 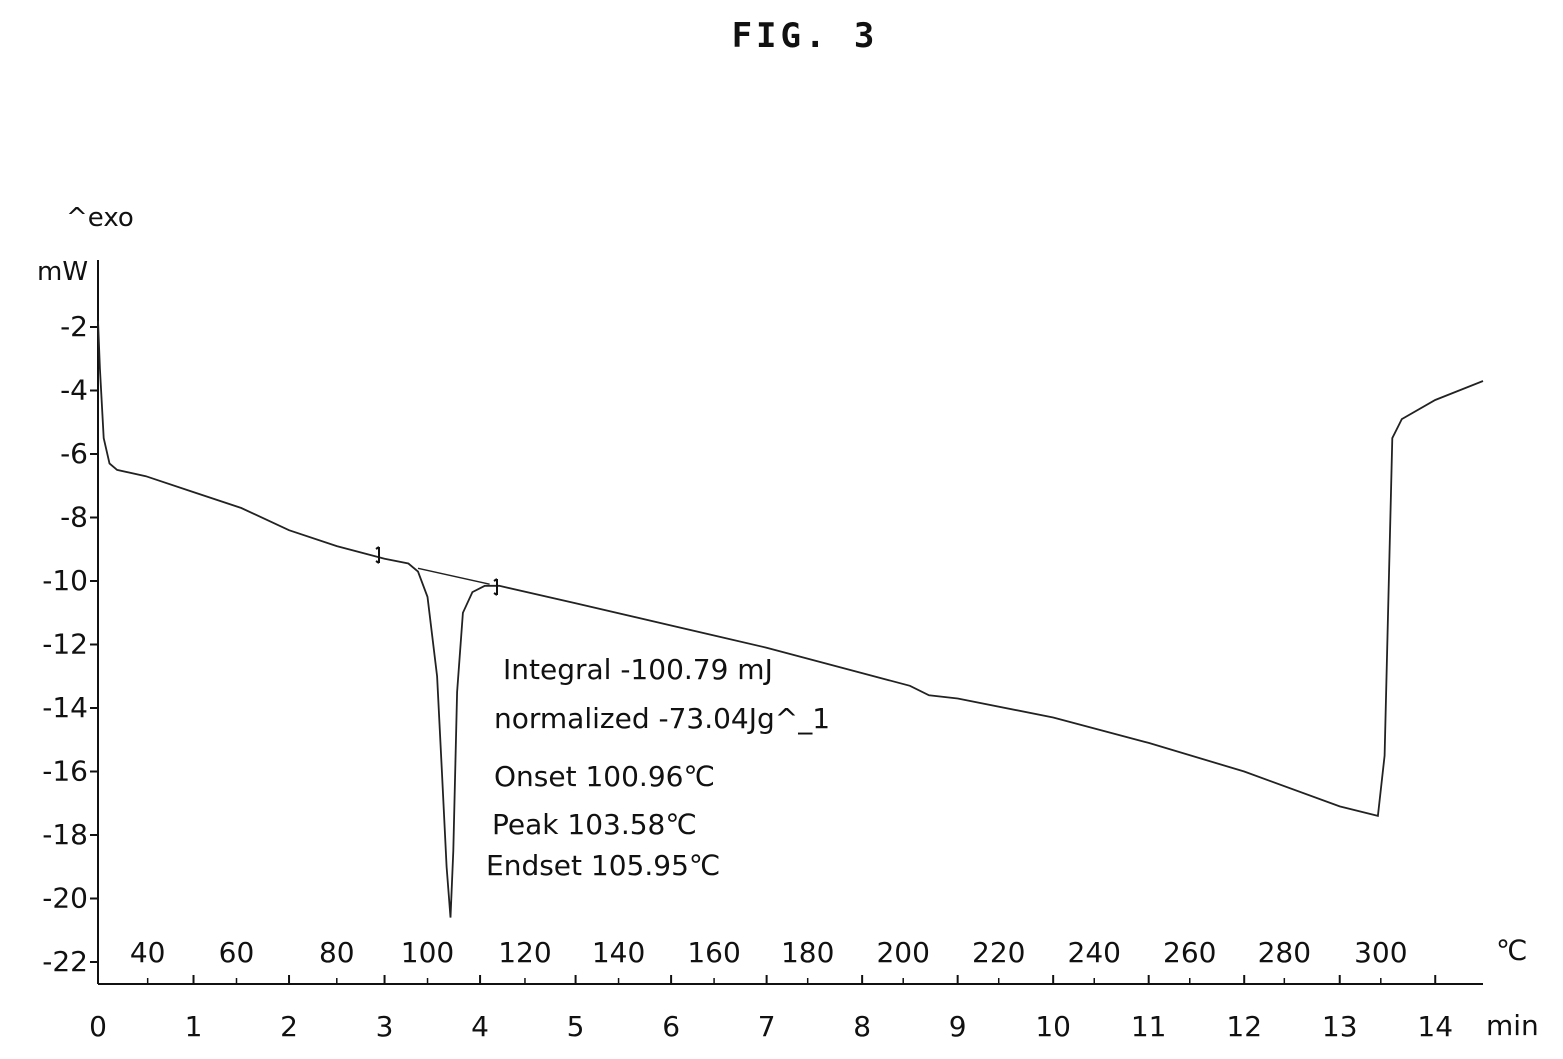 What do you see at coordinates (807, 952) in the screenshot?
I see `temperature-tick-label-7: 180` at bounding box center [807, 952].